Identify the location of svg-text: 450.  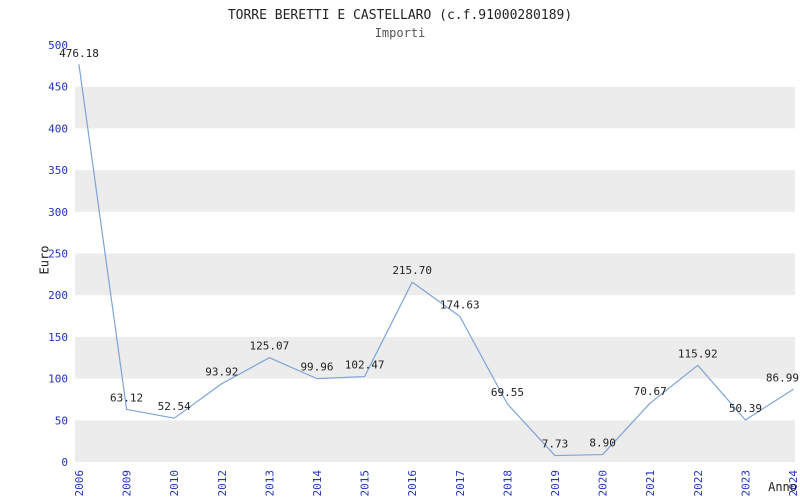
(58, 87).